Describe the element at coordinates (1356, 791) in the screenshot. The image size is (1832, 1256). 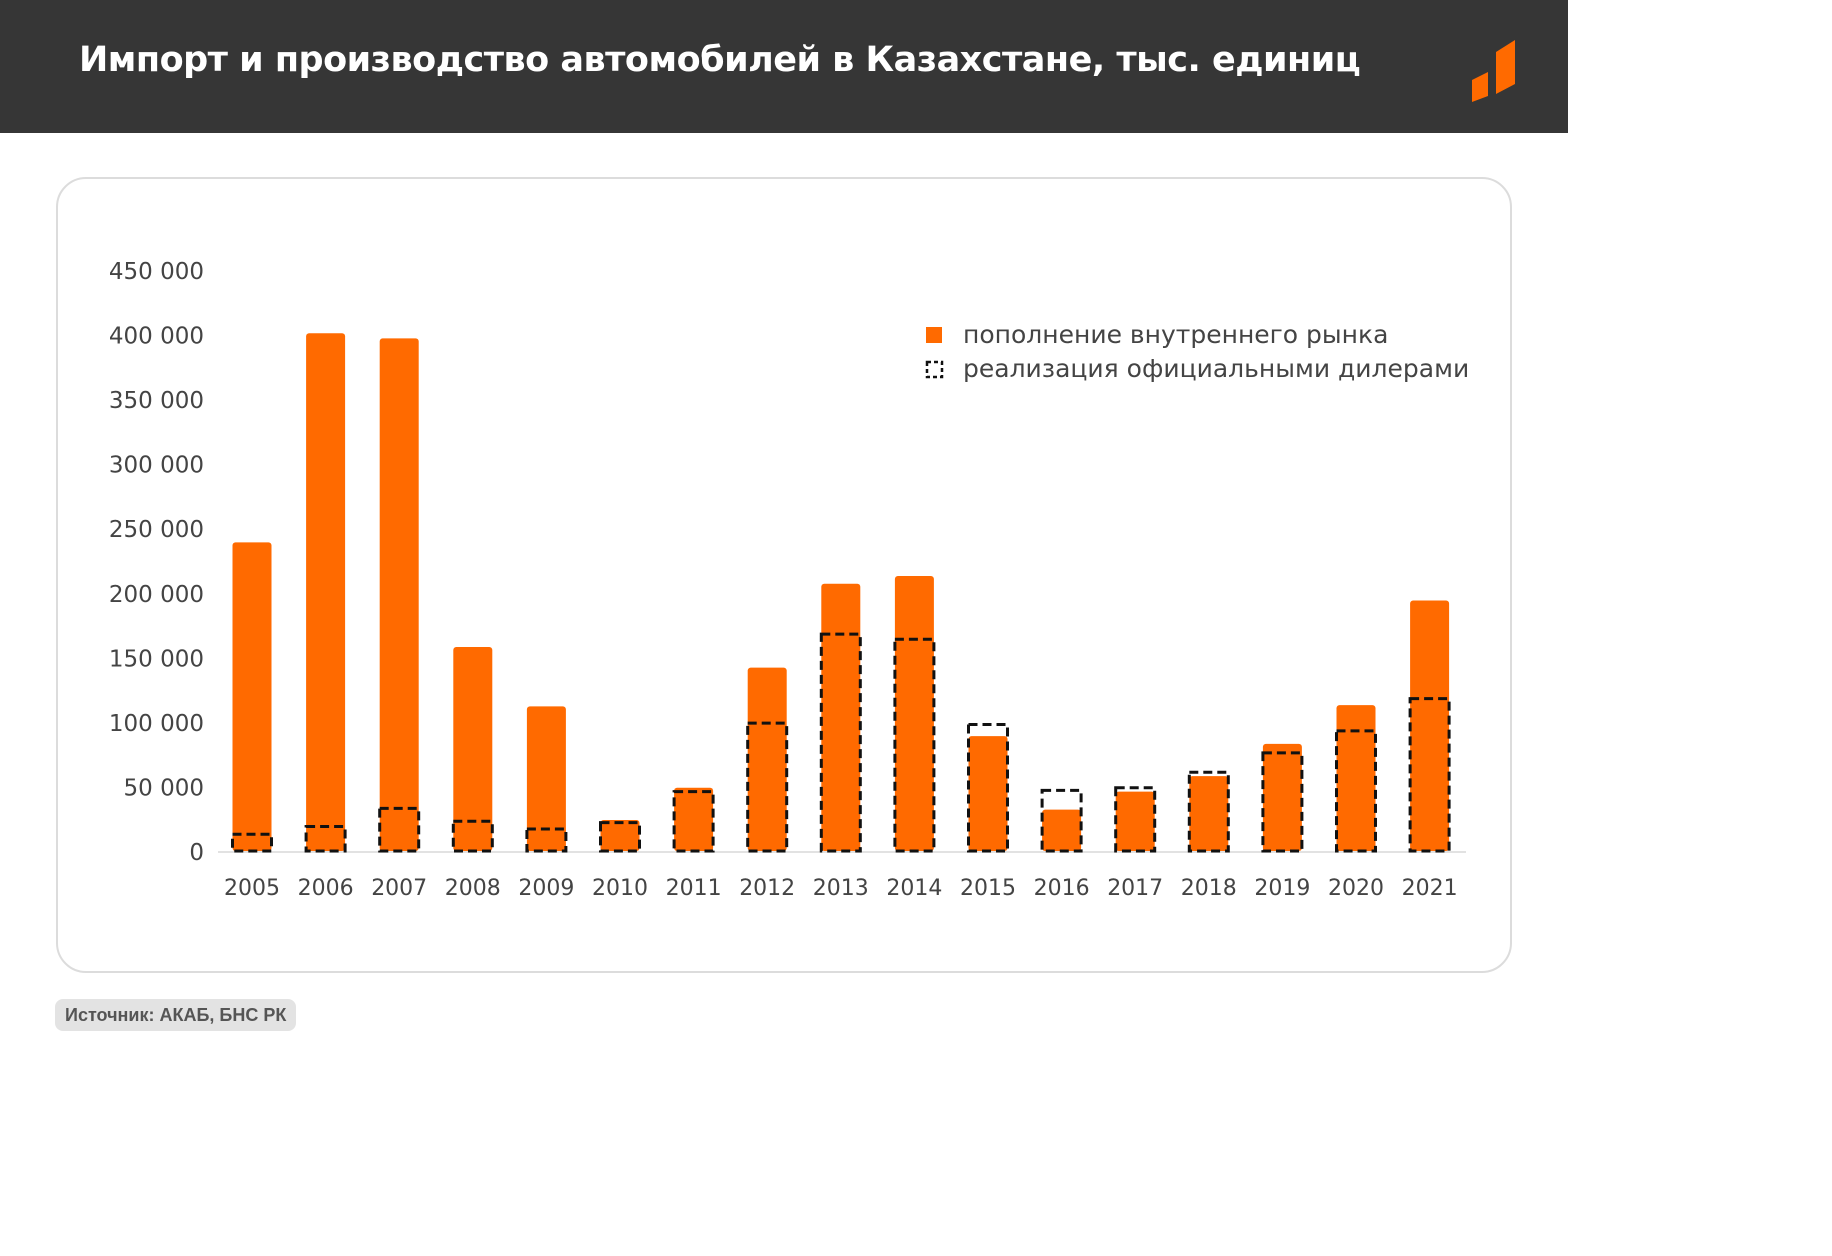
I see `bar-dealers-2020` at that location.